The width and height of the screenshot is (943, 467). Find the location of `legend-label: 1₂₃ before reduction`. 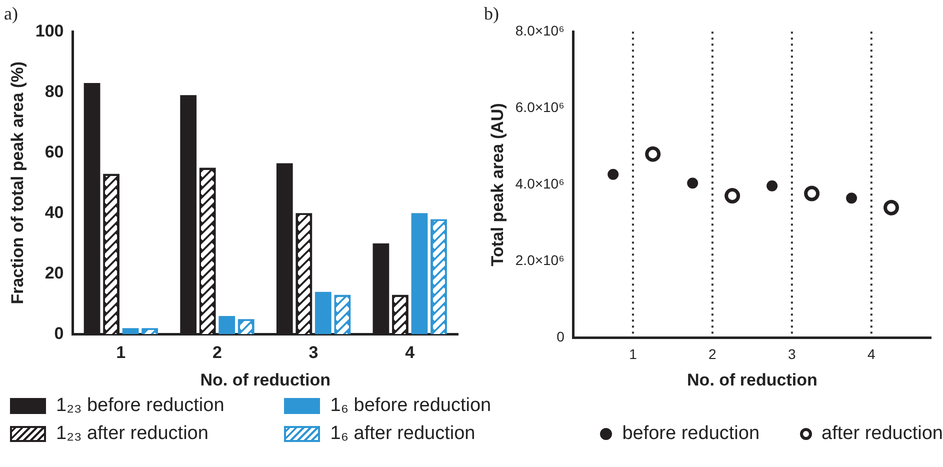

legend-label: 1₂₃ before reduction is located at coordinates (140, 406).